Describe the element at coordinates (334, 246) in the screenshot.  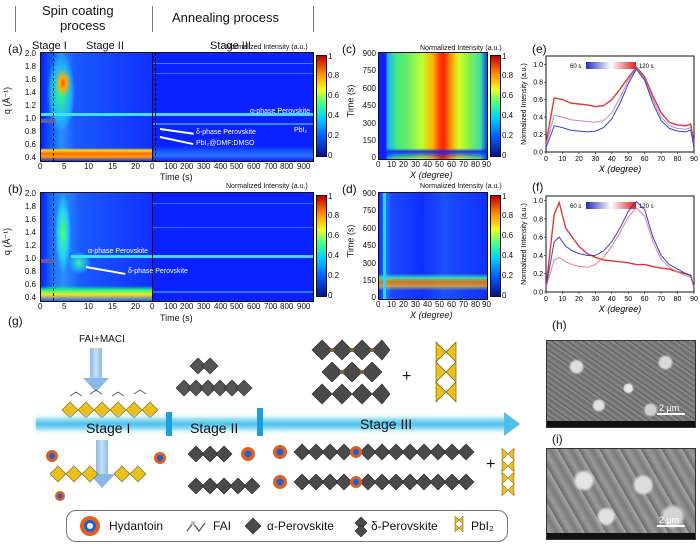
I see `heatmap-b-colorbar-ticks: 1 0.8 0.6 0.4 0.2 0` at that location.